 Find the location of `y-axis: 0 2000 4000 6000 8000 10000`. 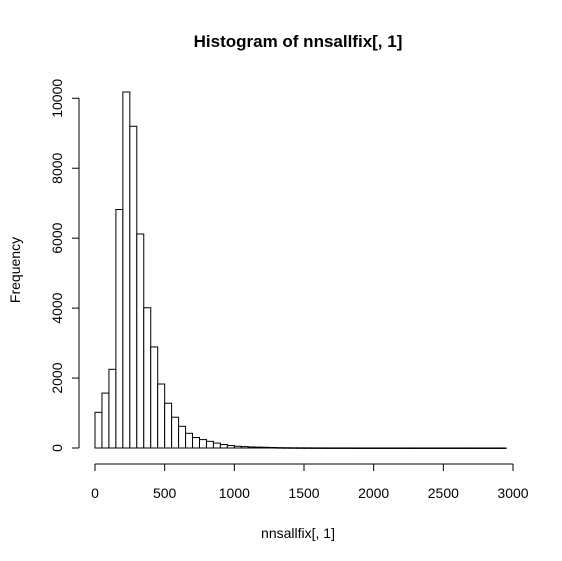

y-axis: 0 2000 4000 6000 8000 10000 is located at coordinates (64, 265).